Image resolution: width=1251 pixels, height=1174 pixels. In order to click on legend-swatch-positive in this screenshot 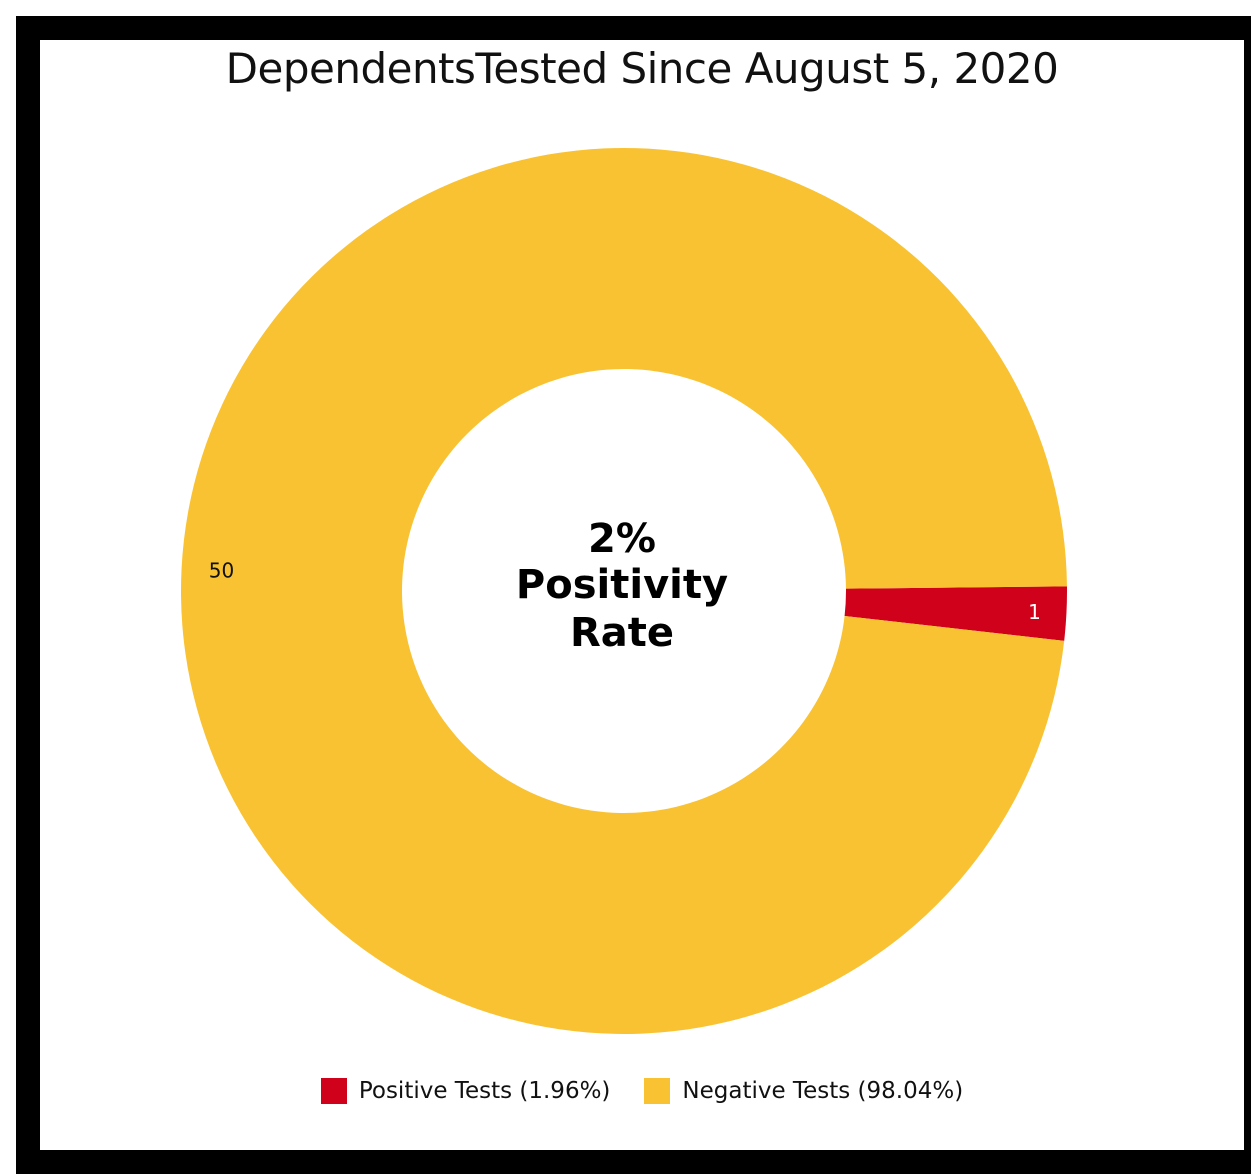, I will do `click(333, 1091)`.